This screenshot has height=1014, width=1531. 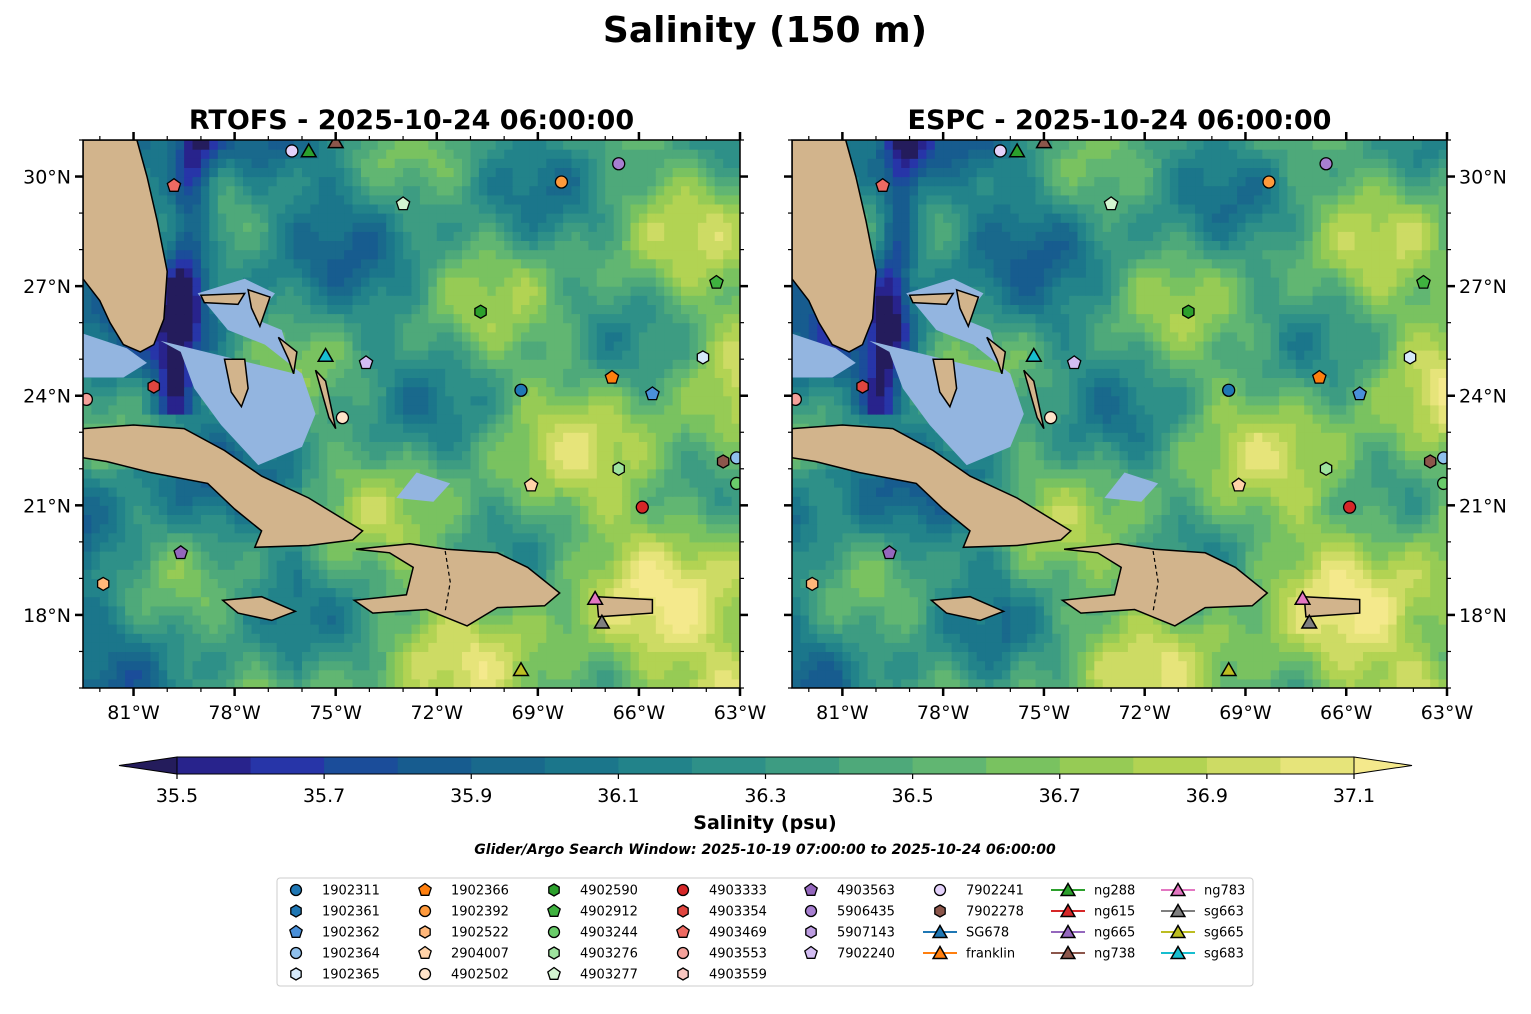 What do you see at coordinates (824, 355) in the screenshot?
I see `shallow-bank` at bounding box center [824, 355].